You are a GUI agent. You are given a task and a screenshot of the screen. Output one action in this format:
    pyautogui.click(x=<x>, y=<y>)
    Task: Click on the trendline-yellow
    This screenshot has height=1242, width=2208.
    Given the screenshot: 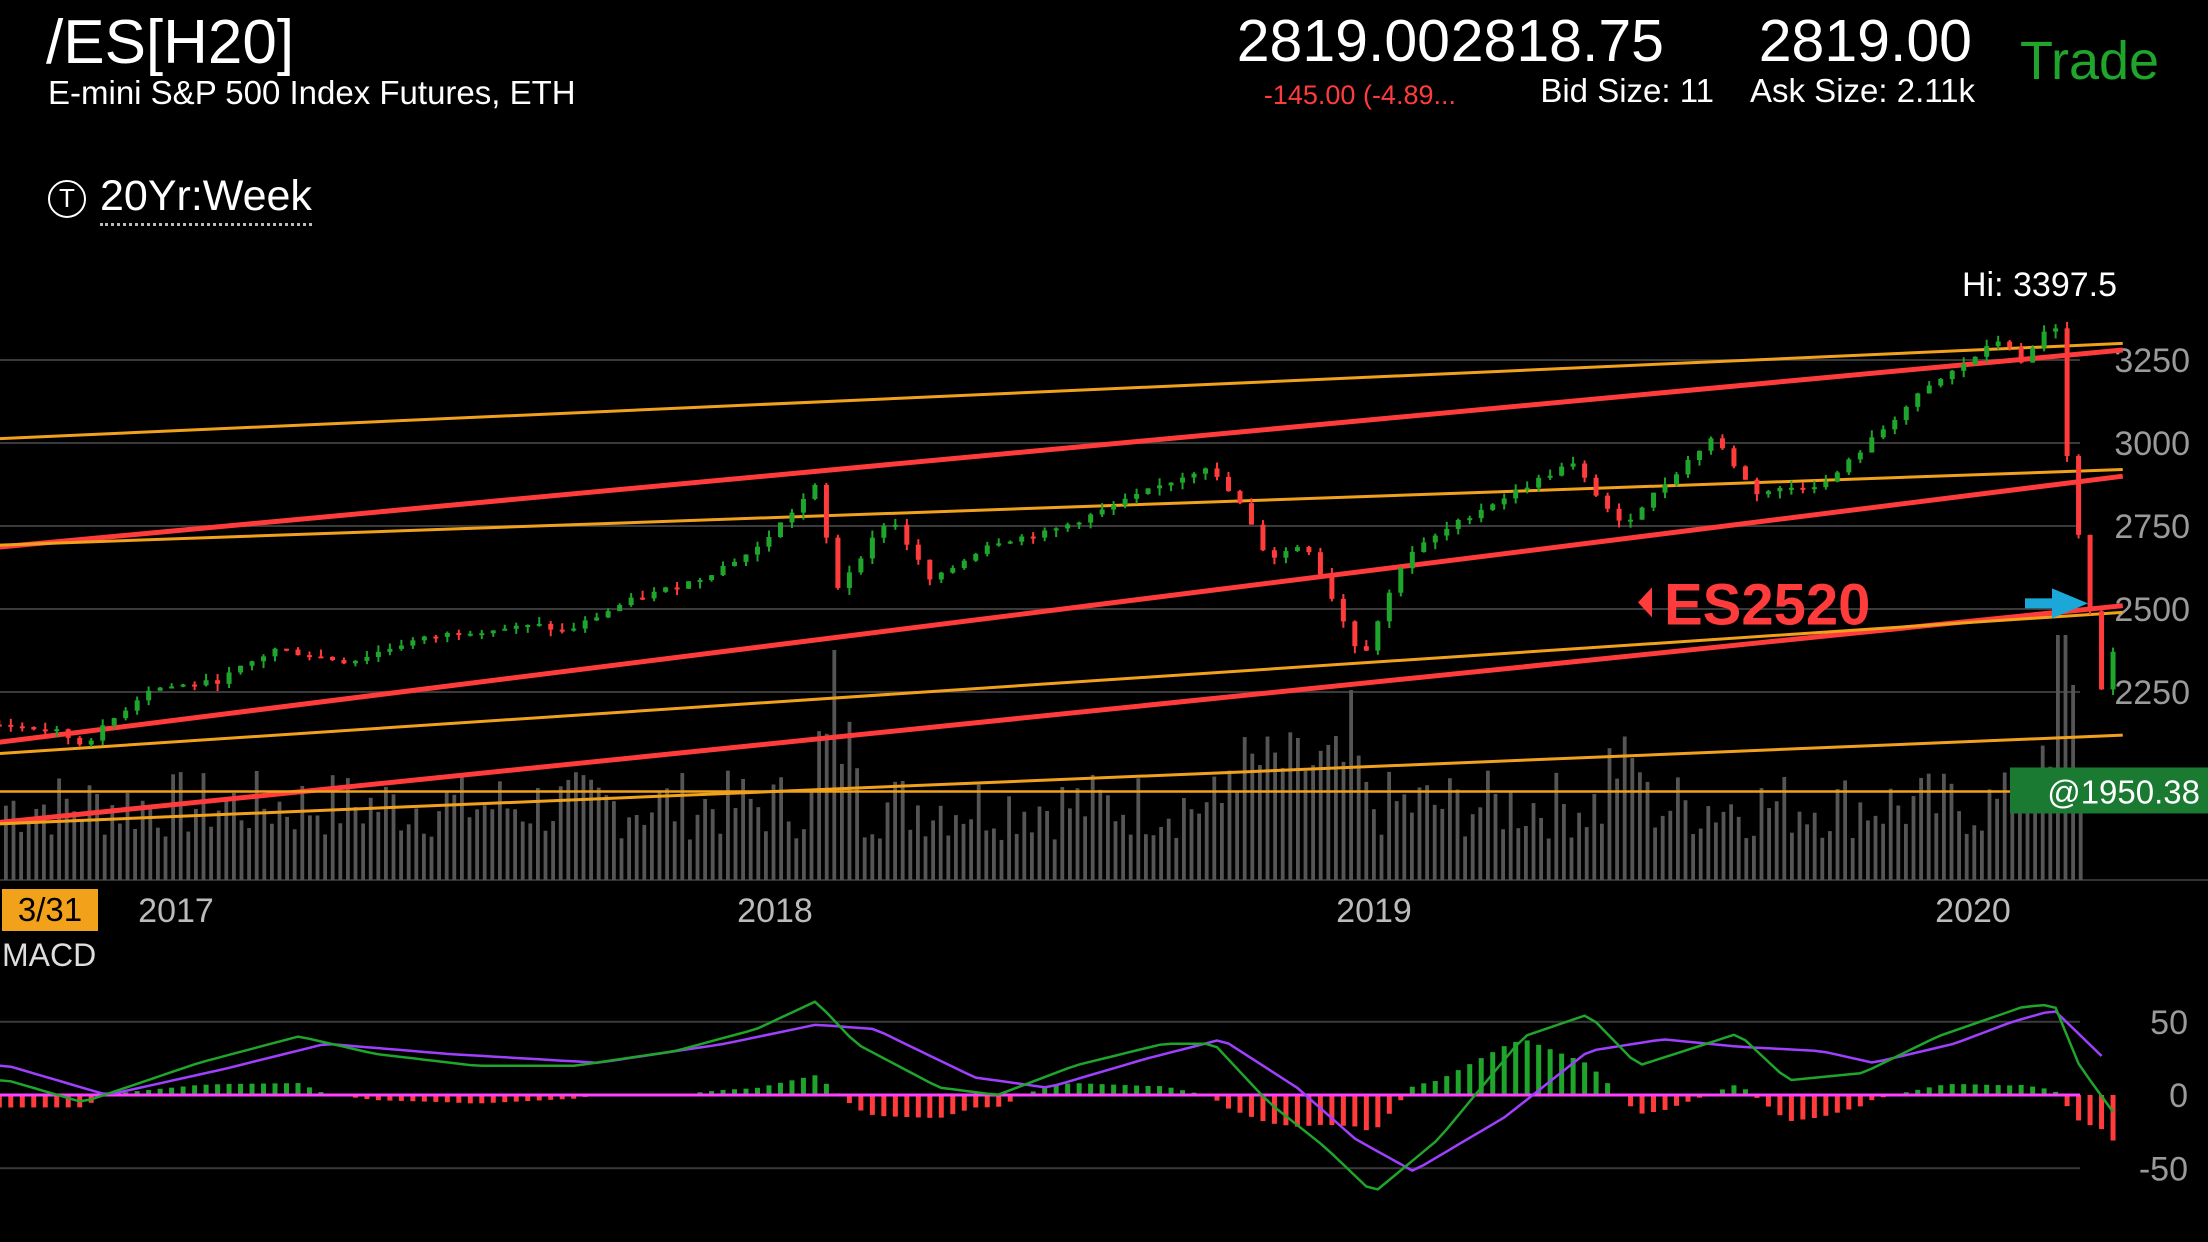 What is the action you would take?
    pyautogui.click(x=1061, y=391)
    